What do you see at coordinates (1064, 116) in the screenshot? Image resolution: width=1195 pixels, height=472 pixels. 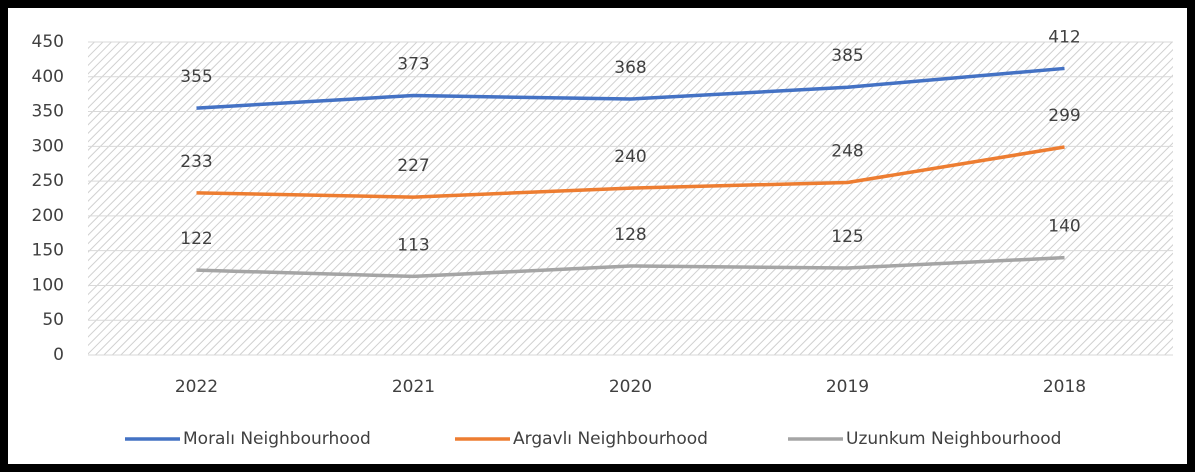 I see `data-label: 299` at bounding box center [1064, 116].